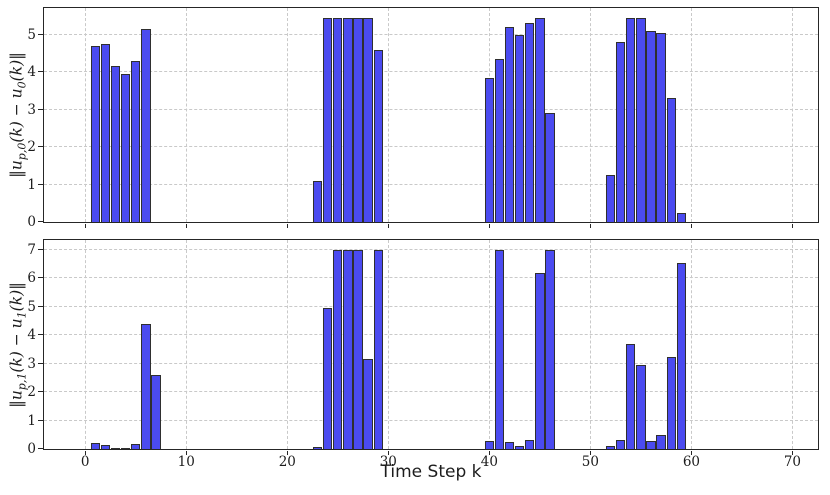 The image size is (830, 495). What do you see at coordinates (489, 462) in the screenshot?
I see `x-tick-label: 40` at bounding box center [489, 462].